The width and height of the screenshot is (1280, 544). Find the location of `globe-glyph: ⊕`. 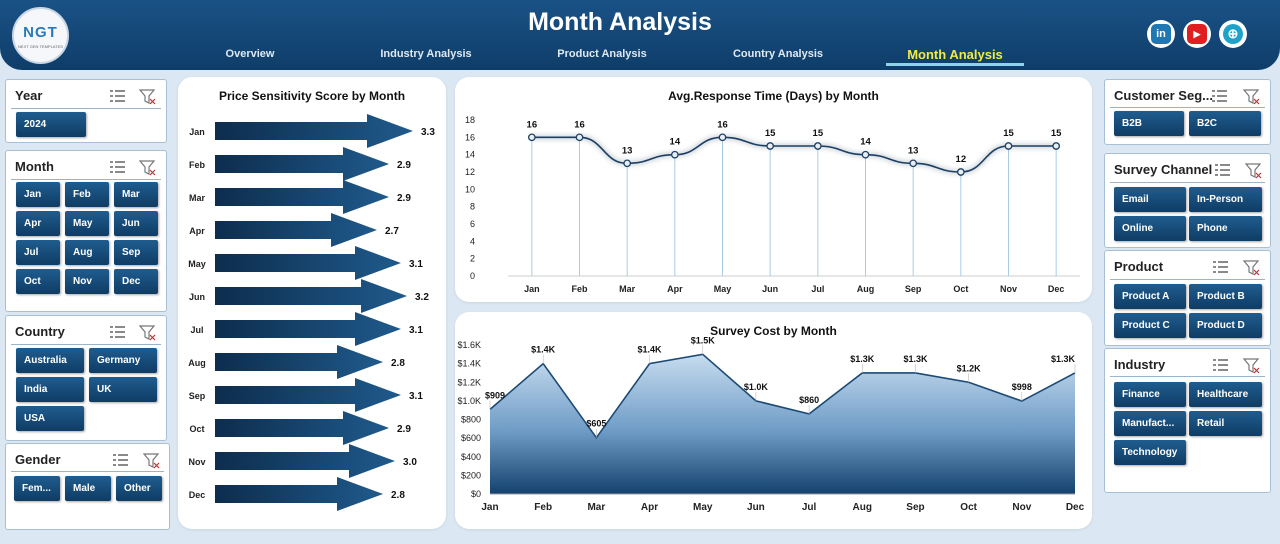

globe-glyph: ⊕ is located at coordinates (1233, 34).